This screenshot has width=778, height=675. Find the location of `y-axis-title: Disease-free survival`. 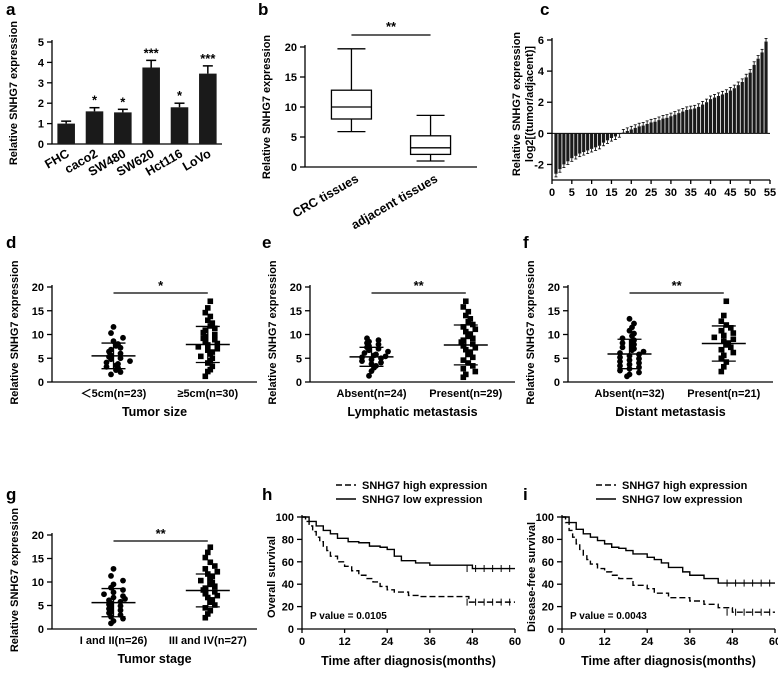

y-axis-title: Disease-free survival is located at coordinates (532, 577).